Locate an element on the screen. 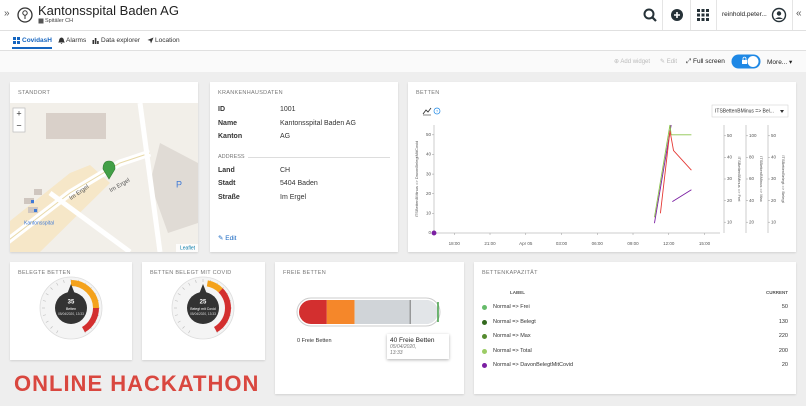 Image resolution: width=806 pixels, height=406 pixels. tab: Alarms is located at coordinates (76, 40).